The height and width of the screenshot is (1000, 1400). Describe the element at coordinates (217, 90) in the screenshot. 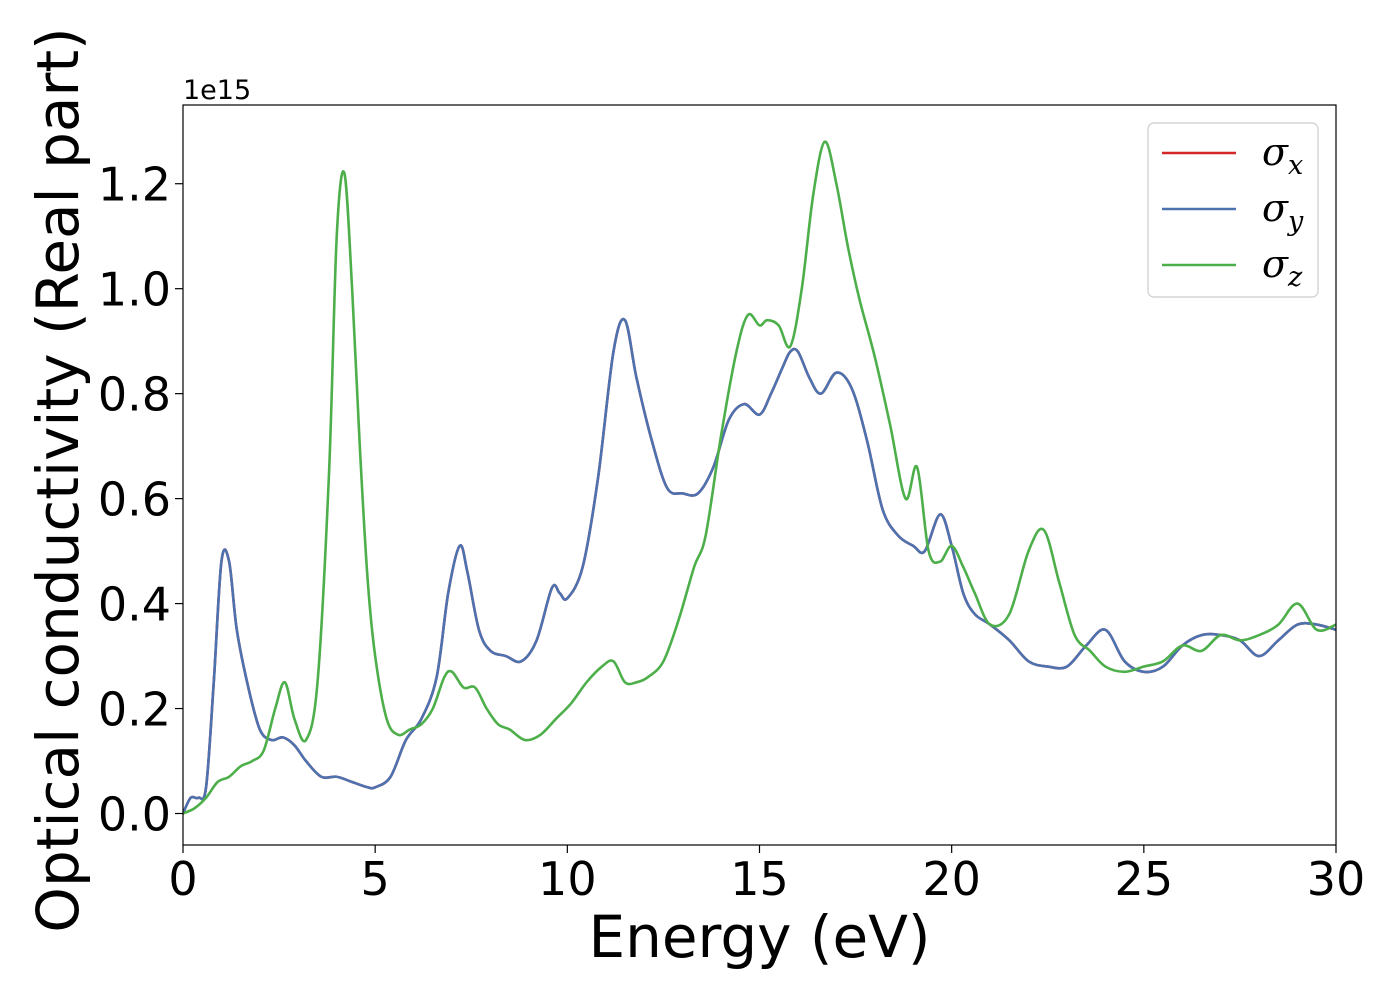

I see `y-axis-offset-text: 1e15` at that location.